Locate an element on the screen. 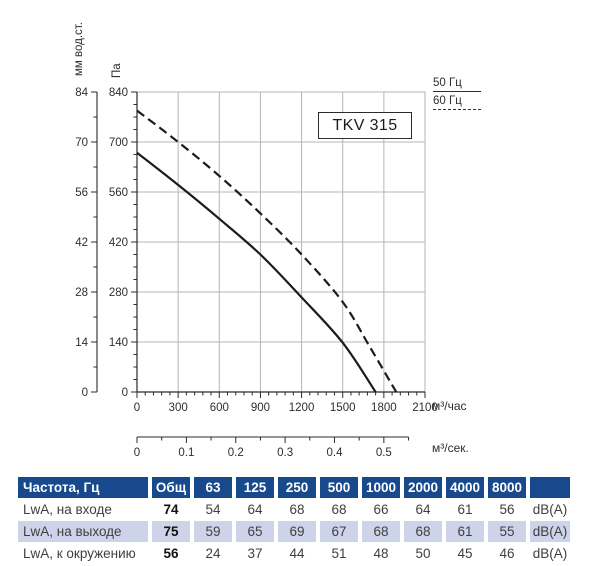 The height and width of the screenshot is (566, 600). table-header-cell: 2000 is located at coordinates (423, 487).